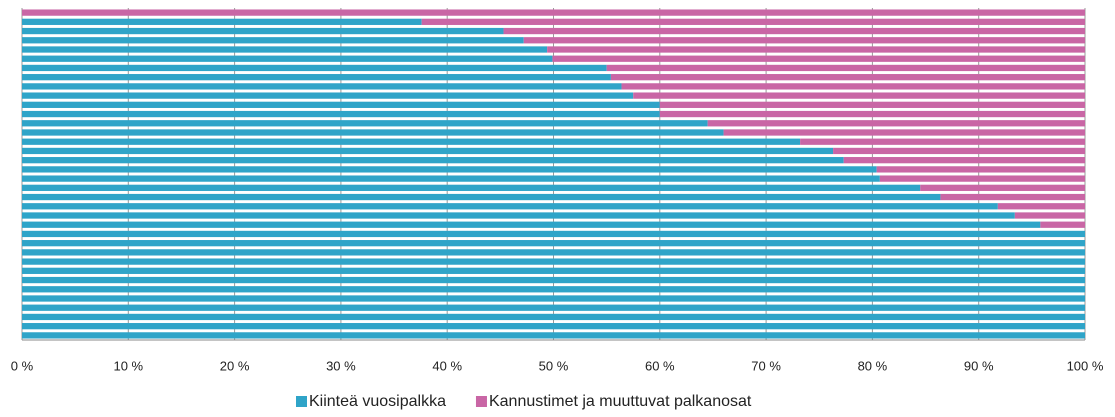 The height and width of the screenshot is (417, 1115). Describe the element at coordinates (22, 365) in the screenshot. I see `x-tick-label: 0 %` at that location.